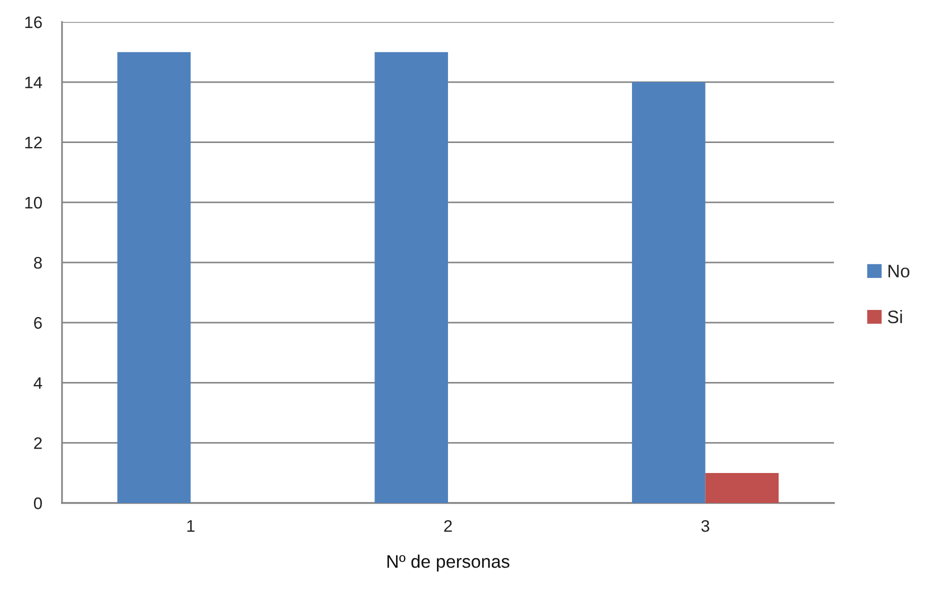  What do you see at coordinates (448, 563) in the screenshot?
I see `x-axis-title: Nº de personas` at bounding box center [448, 563].